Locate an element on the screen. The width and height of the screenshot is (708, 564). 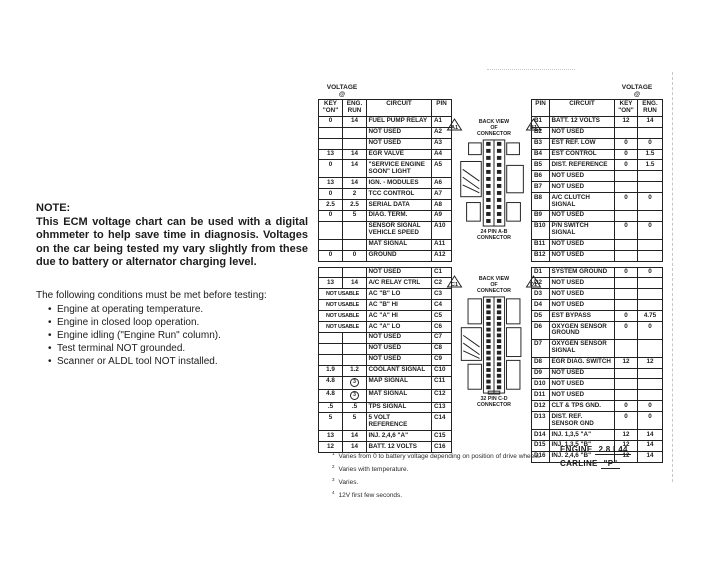
table-row: .5.5 TPS SIGNAL C13 is located at coordinates (385, 407).